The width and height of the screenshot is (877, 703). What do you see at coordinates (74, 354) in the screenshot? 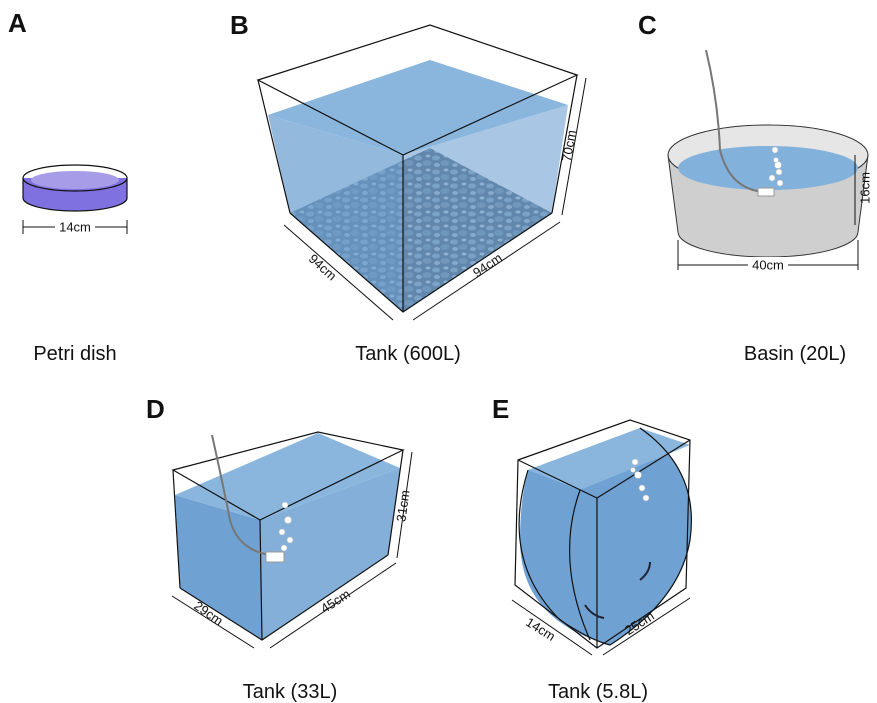
I see `caption: Petri dish` at bounding box center [74, 354].